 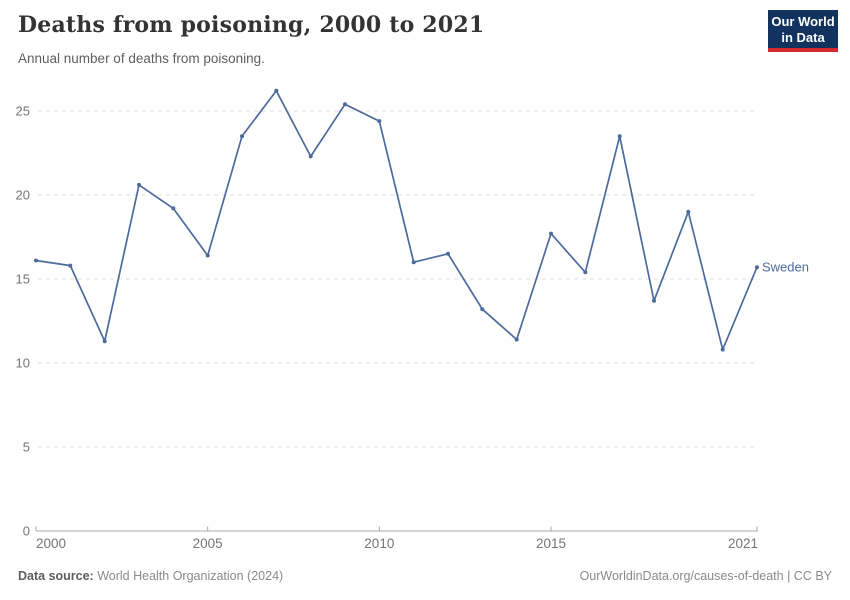 What do you see at coordinates (23, 279) in the screenshot?
I see `y-axis-label: 15` at bounding box center [23, 279].